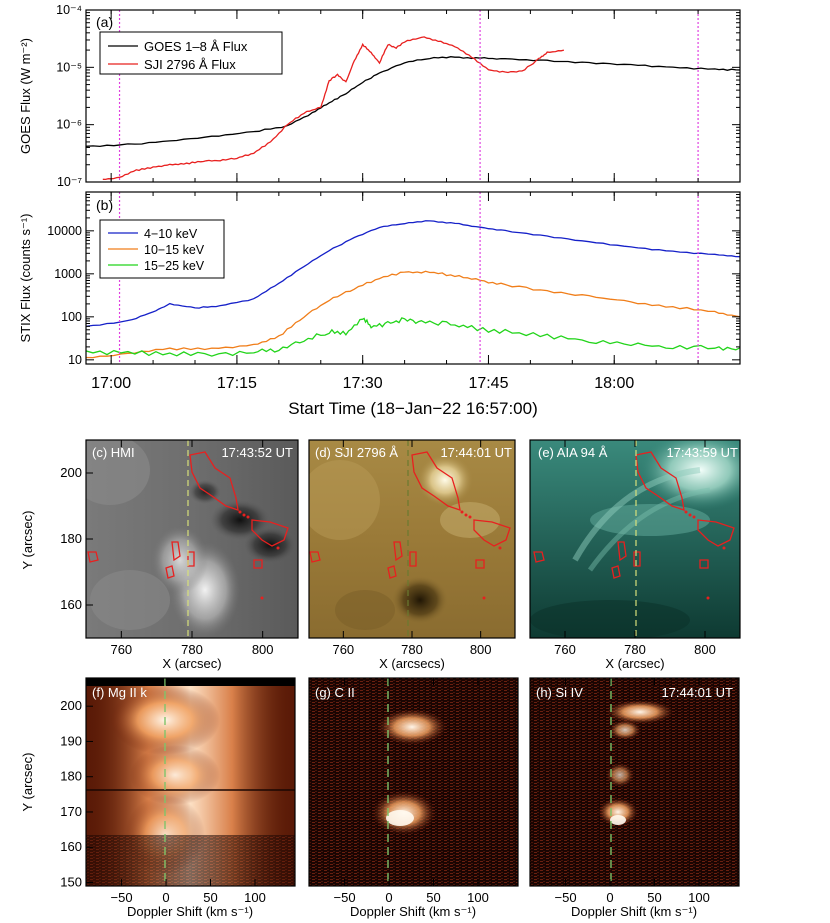 The image size is (830, 923). What do you see at coordinates (174, 266) in the screenshot?
I see `legend-label-15-25: 15−25 keV` at bounding box center [174, 266].